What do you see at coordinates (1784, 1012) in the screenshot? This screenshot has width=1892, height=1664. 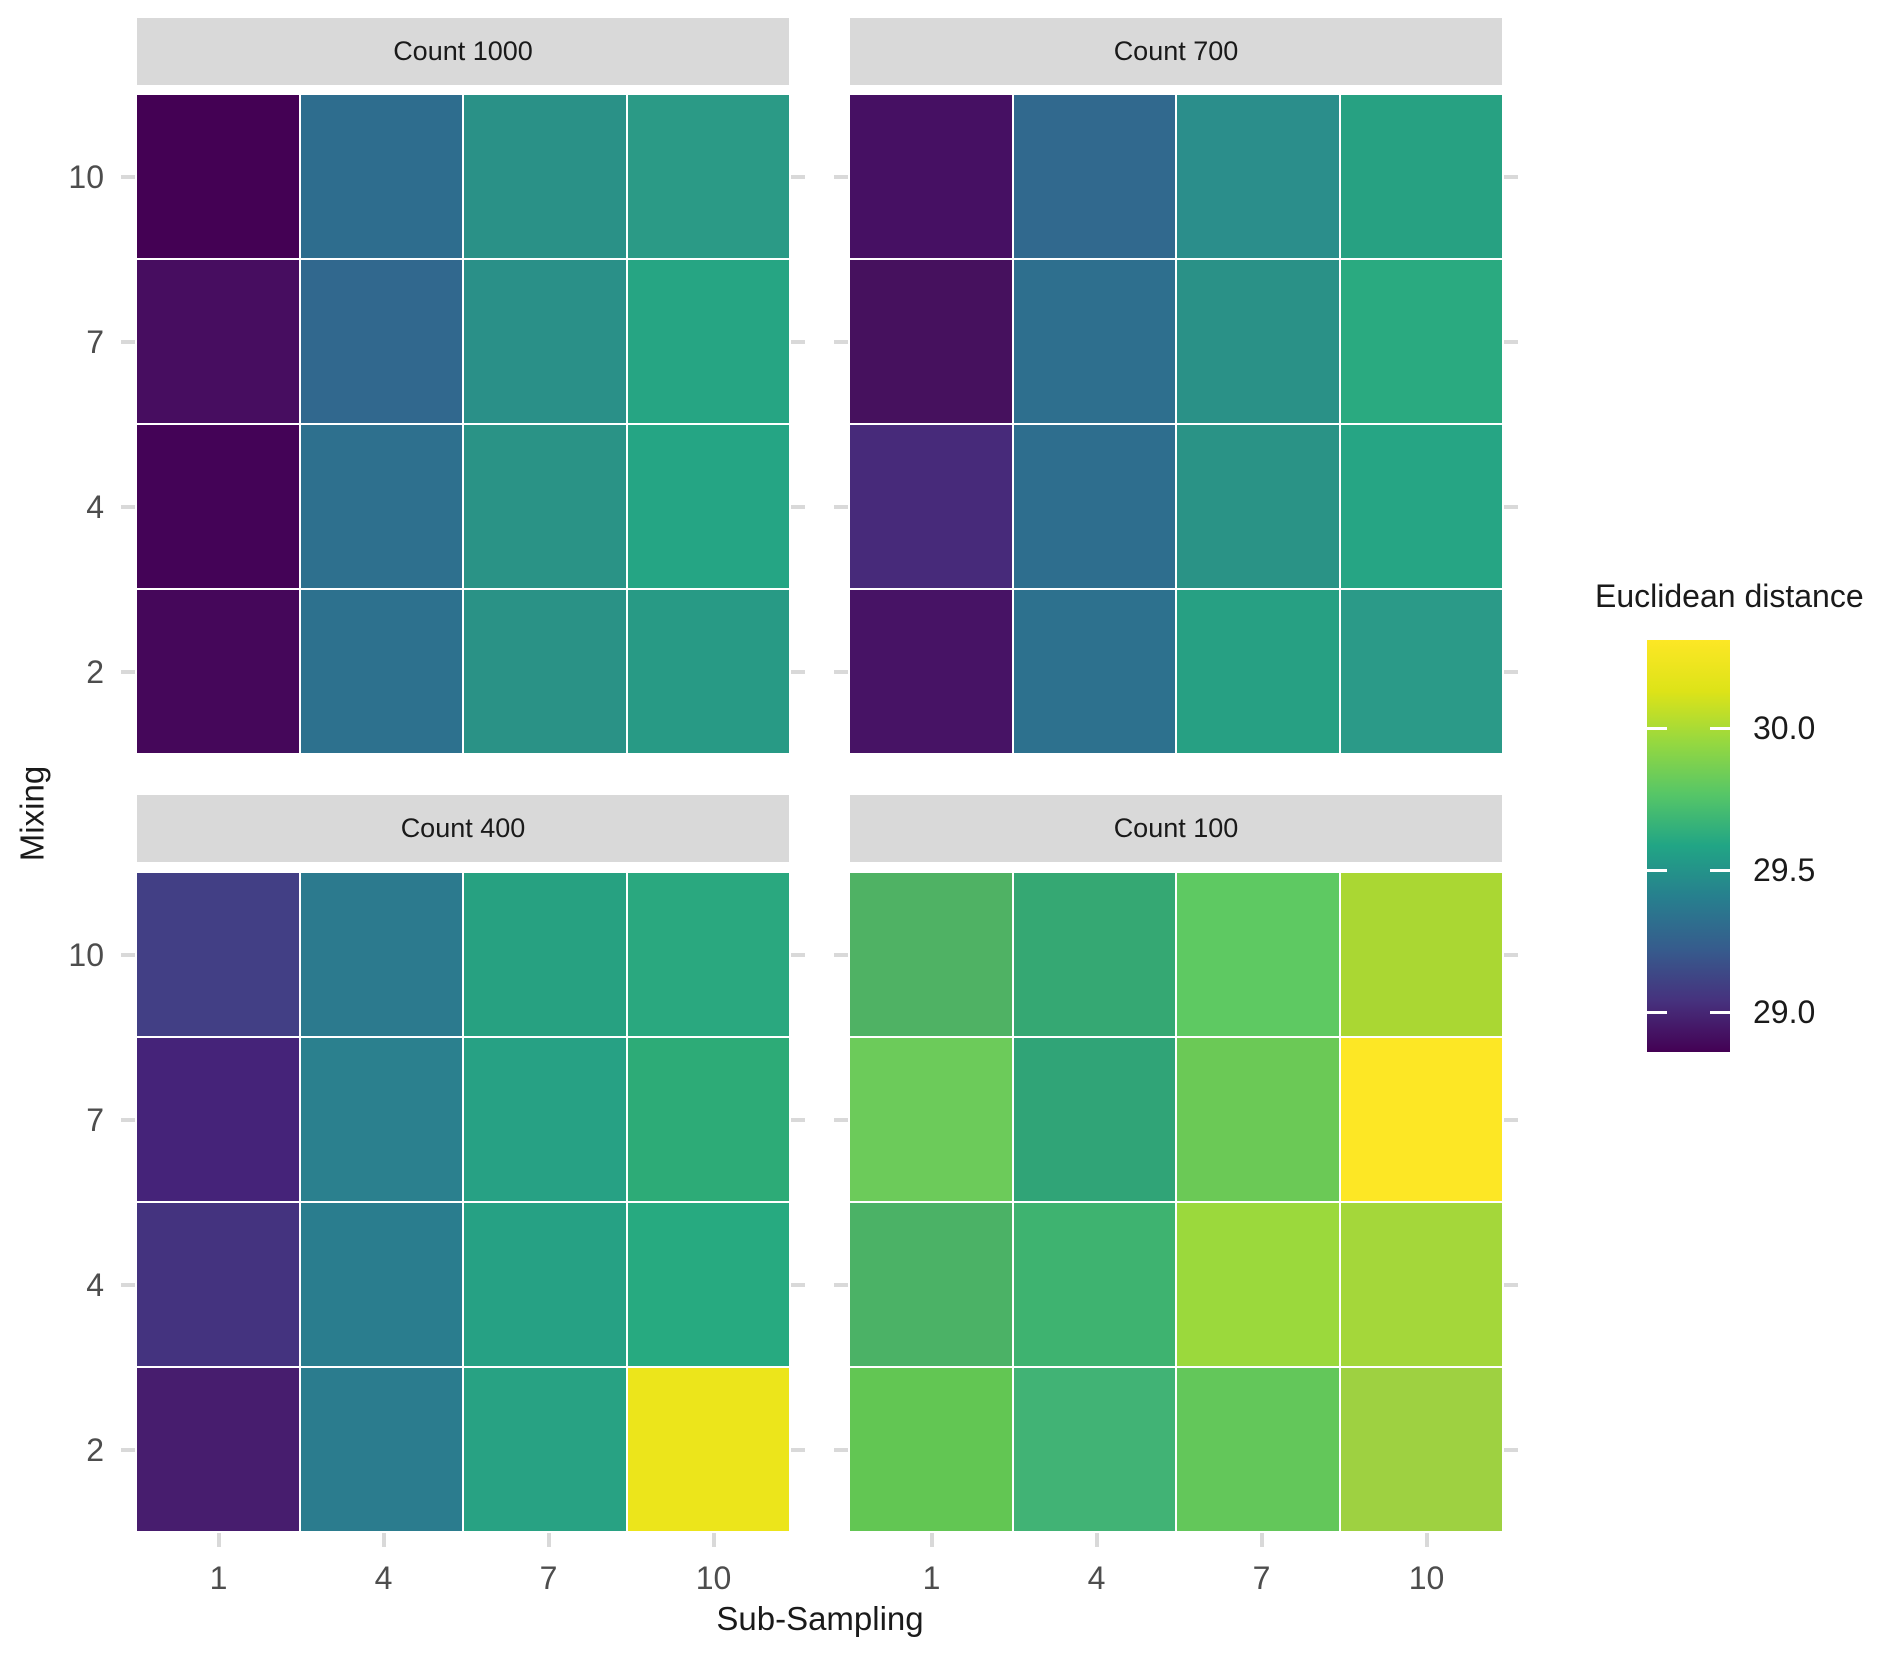 I see `legend-tick-label: 29.0` at bounding box center [1784, 1012].